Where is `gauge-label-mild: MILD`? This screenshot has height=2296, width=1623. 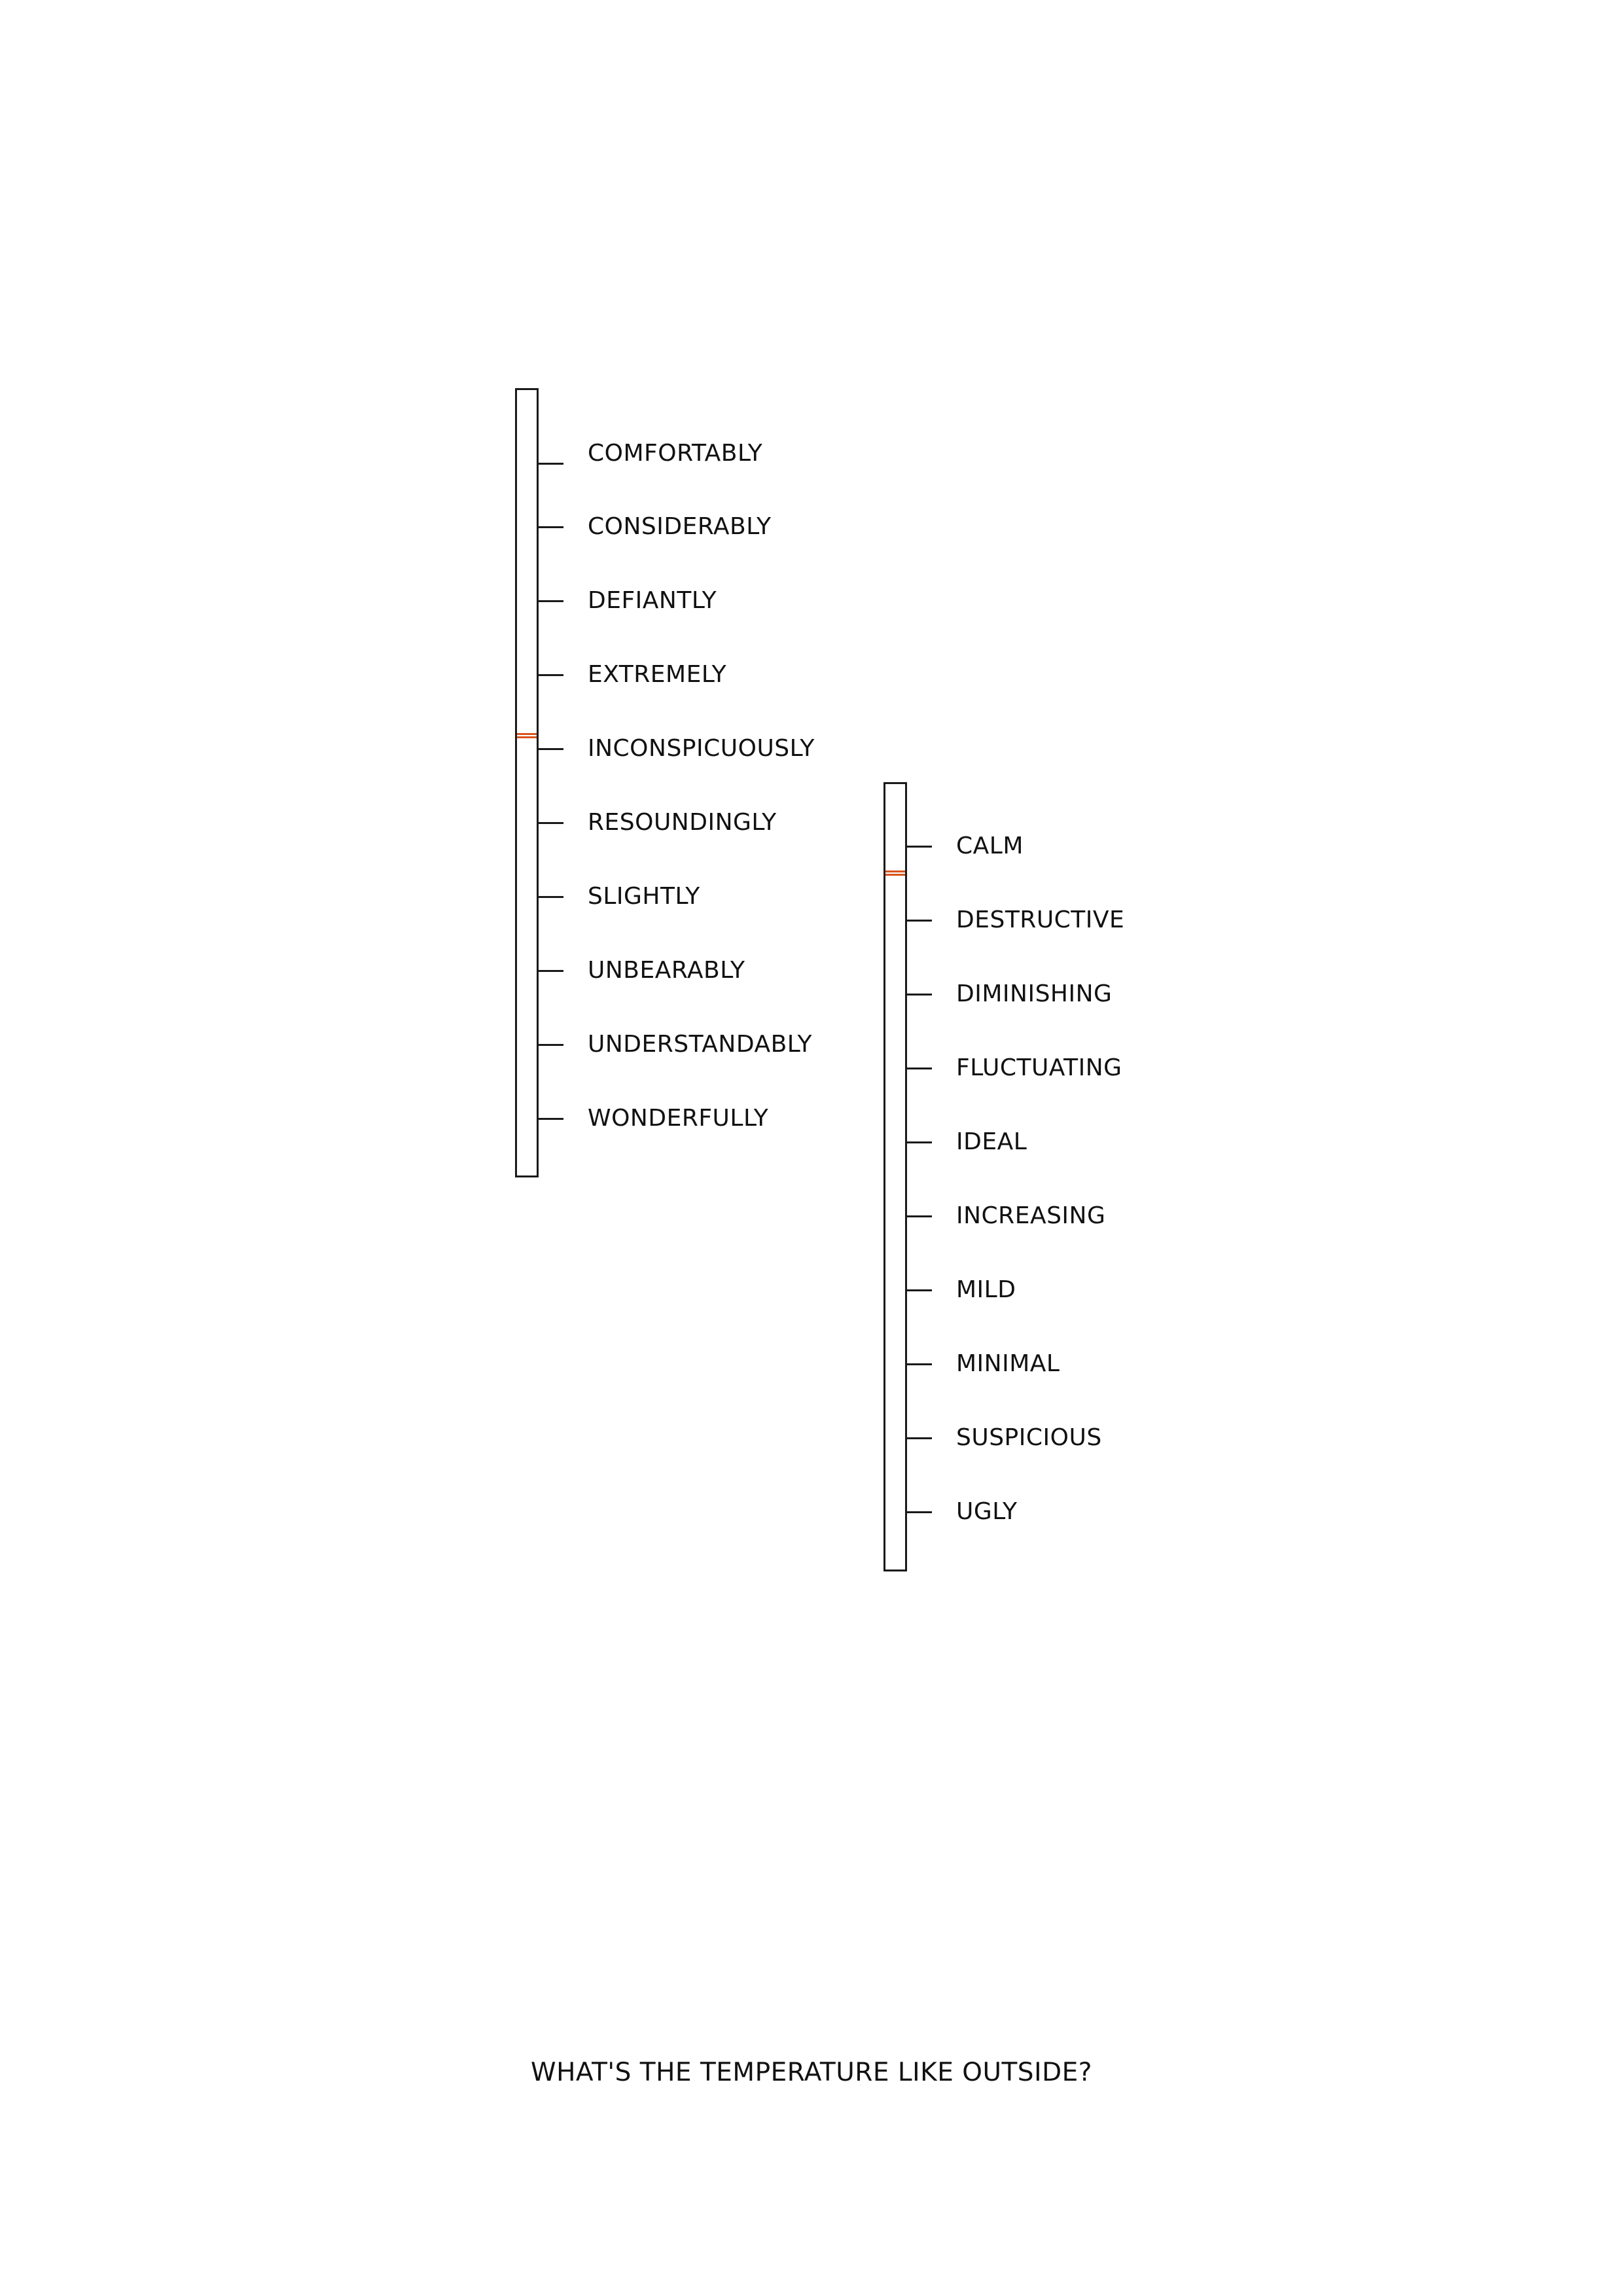 gauge-label-mild: MILD is located at coordinates (986, 1289).